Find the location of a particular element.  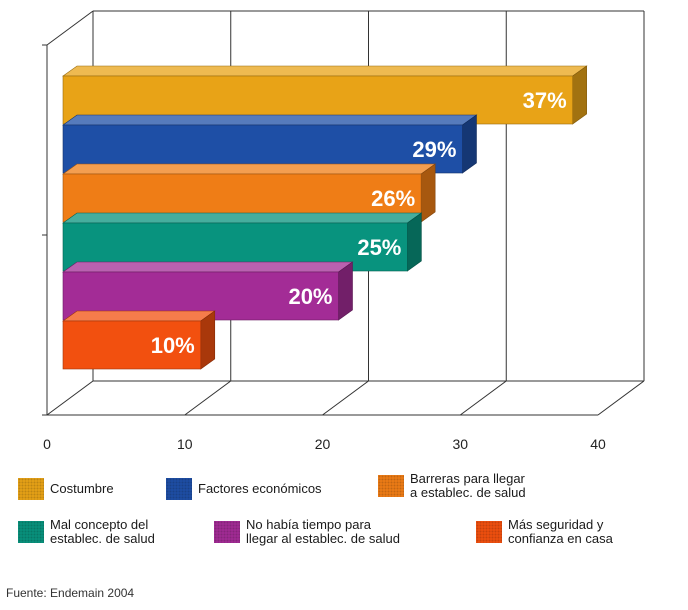

x-tick-label: 0 is located at coordinates (47, 444).